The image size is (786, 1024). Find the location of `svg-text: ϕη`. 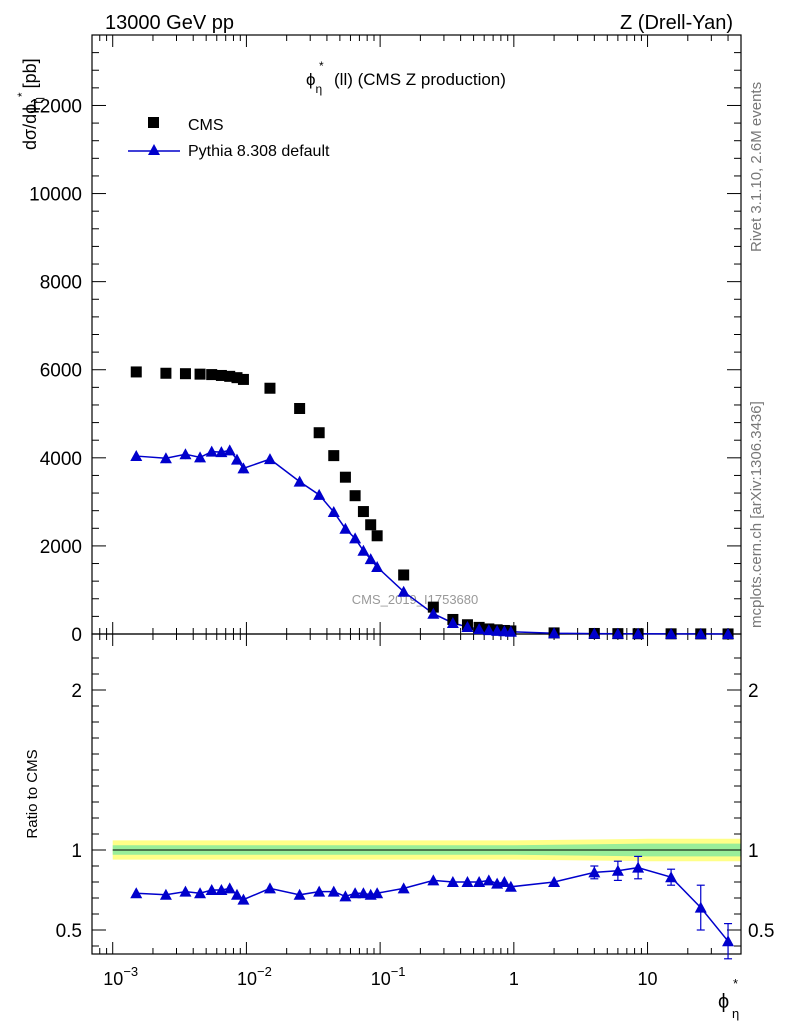

svg-text: ϕη is located at coordinates (314, 83).